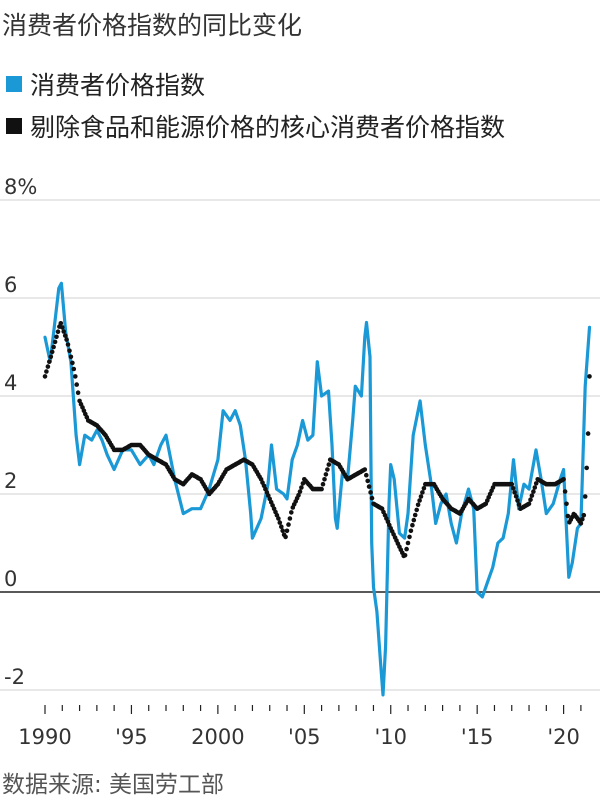 This screenshot has width=600, height=800. I want to click on y-axis-ticks: 8% 6 4 2 0 -2, so click(20, 432).